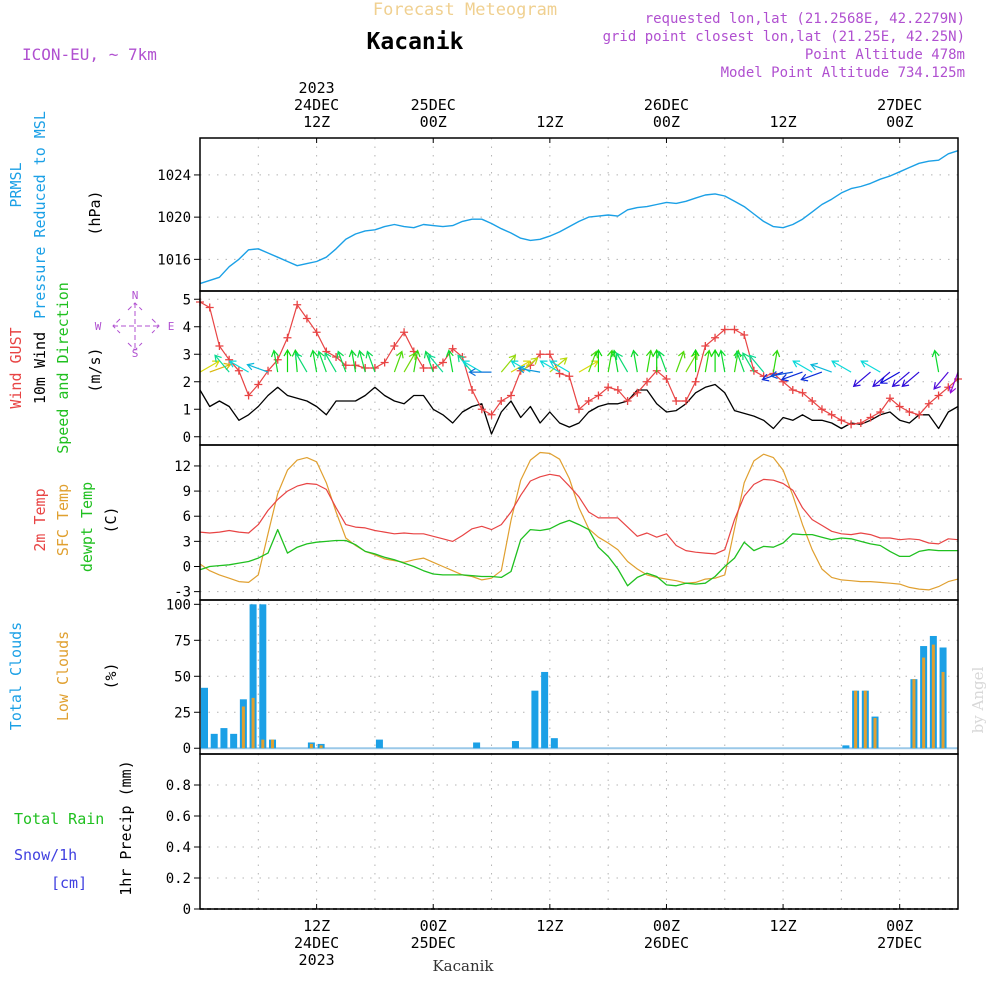 The height and width of the screenshot is (1000, 1000). I want to click on y-tick-label: 9, so click(187, 492).